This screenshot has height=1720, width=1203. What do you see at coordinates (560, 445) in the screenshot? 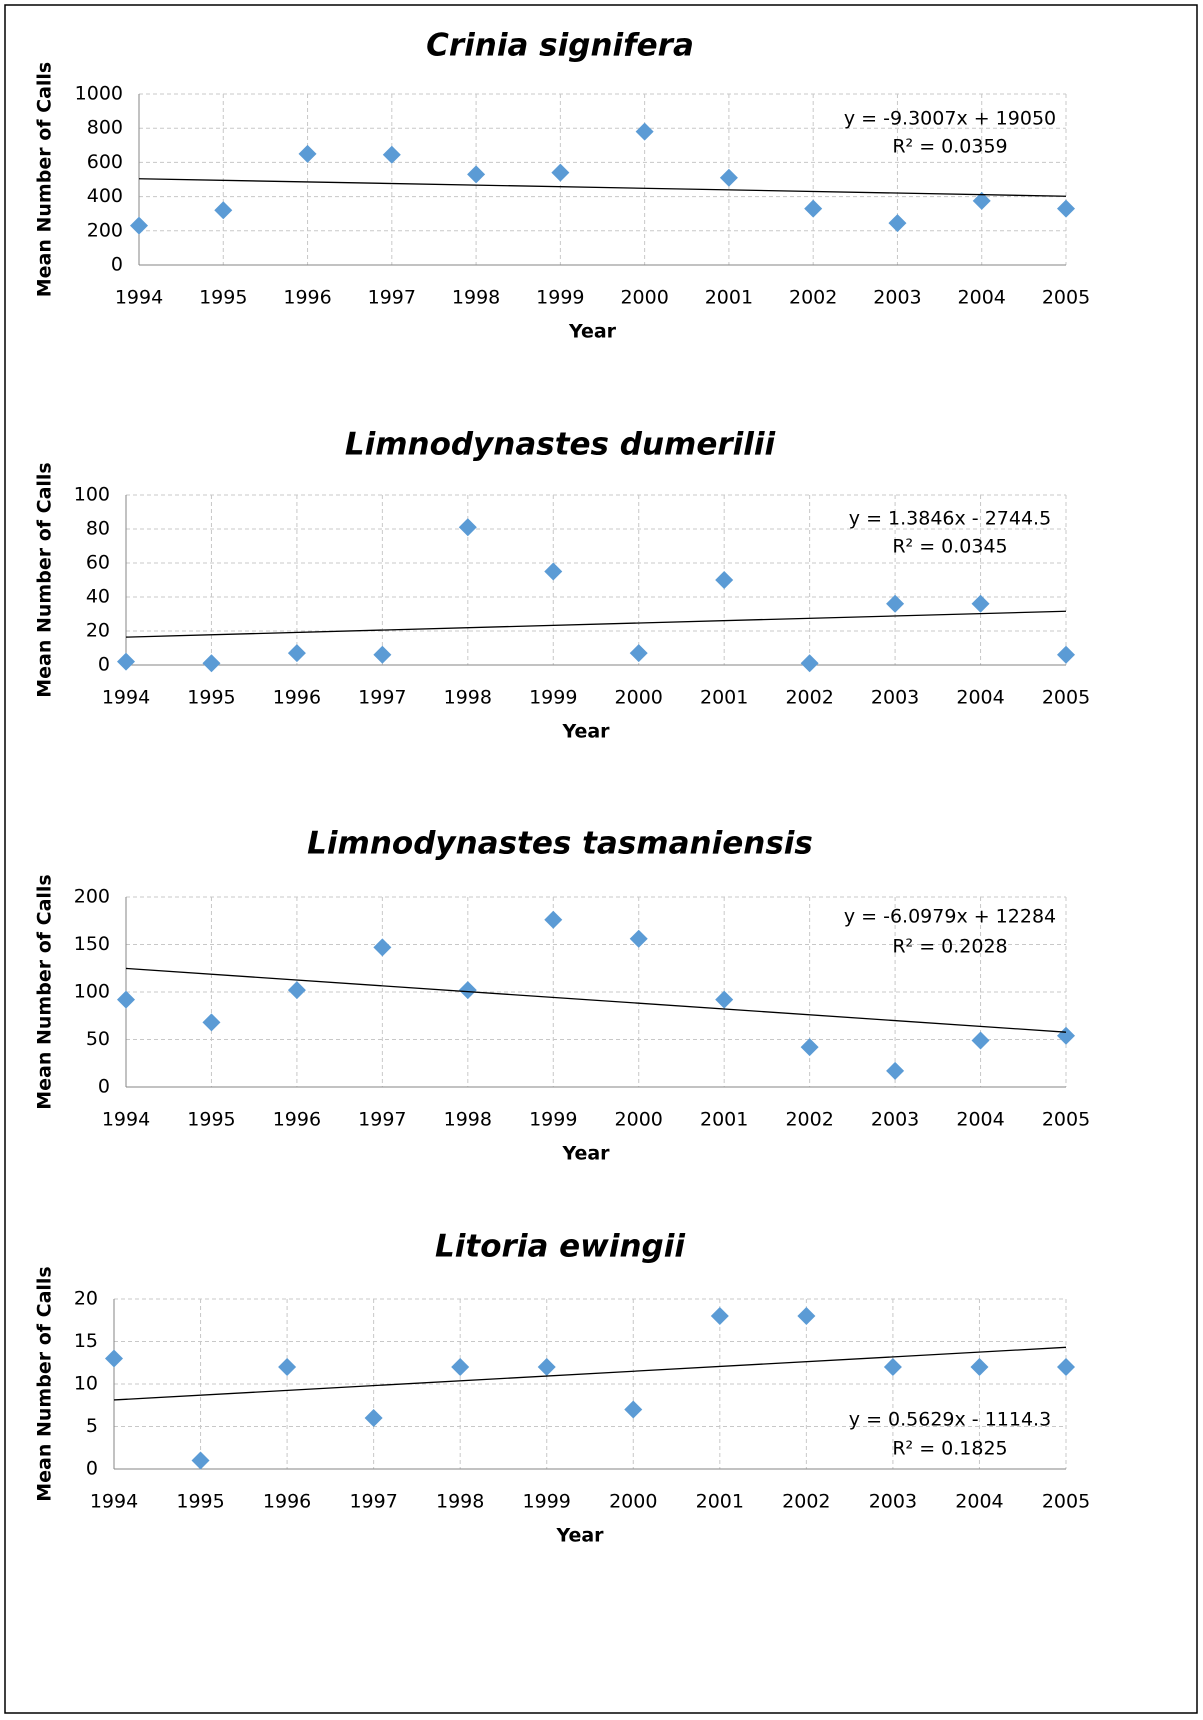
I see `chart-title: Limnodynastes dumerilii` at bounding box center [560, 445].